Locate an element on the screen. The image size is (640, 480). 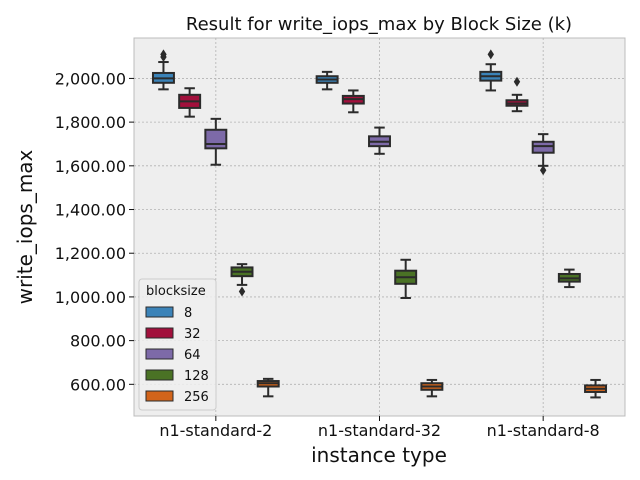
y-tick-label: 2,000.00 is located at coordinates (90, 78).